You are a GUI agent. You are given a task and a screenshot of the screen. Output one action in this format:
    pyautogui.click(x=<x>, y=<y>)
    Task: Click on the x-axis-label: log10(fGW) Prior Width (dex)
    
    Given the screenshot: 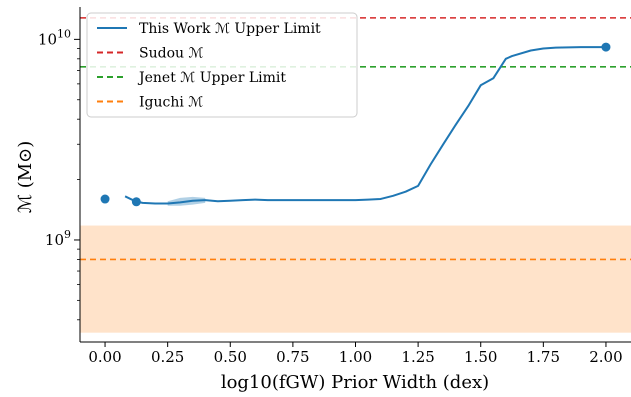 What is the action you would take?
    pyautogui.click(x=355, y=382)
    